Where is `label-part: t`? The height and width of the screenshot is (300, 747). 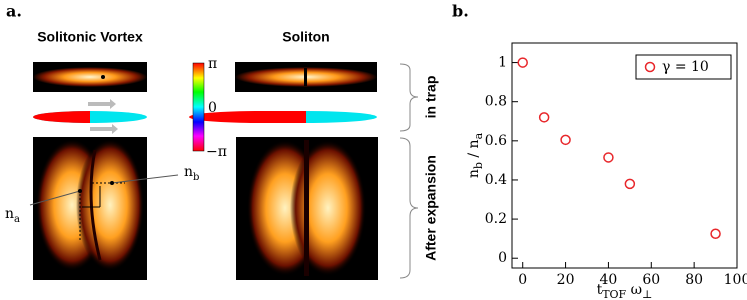
label-part: t is located at coordinates (600, 290).